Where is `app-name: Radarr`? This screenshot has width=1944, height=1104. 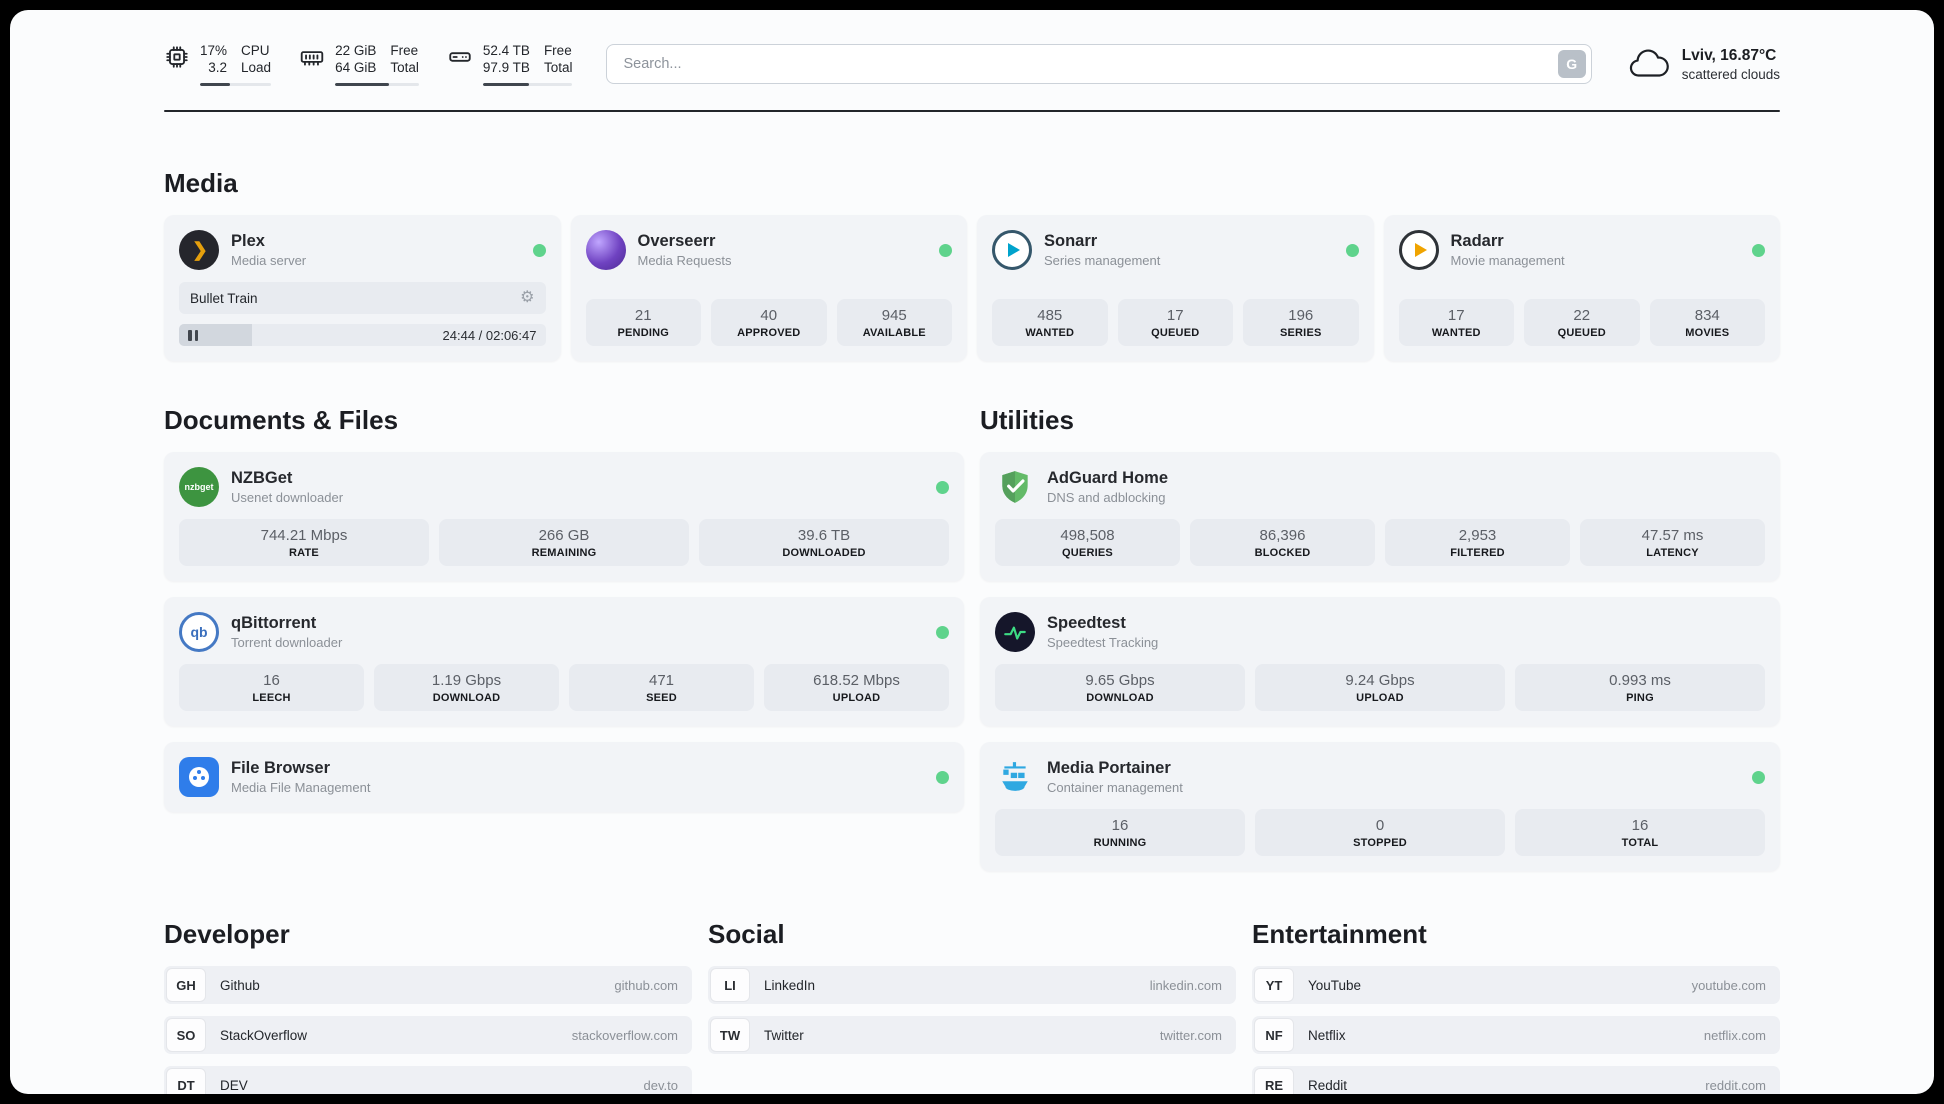
app-name: Radarr is located at coordinates (1477, 241).